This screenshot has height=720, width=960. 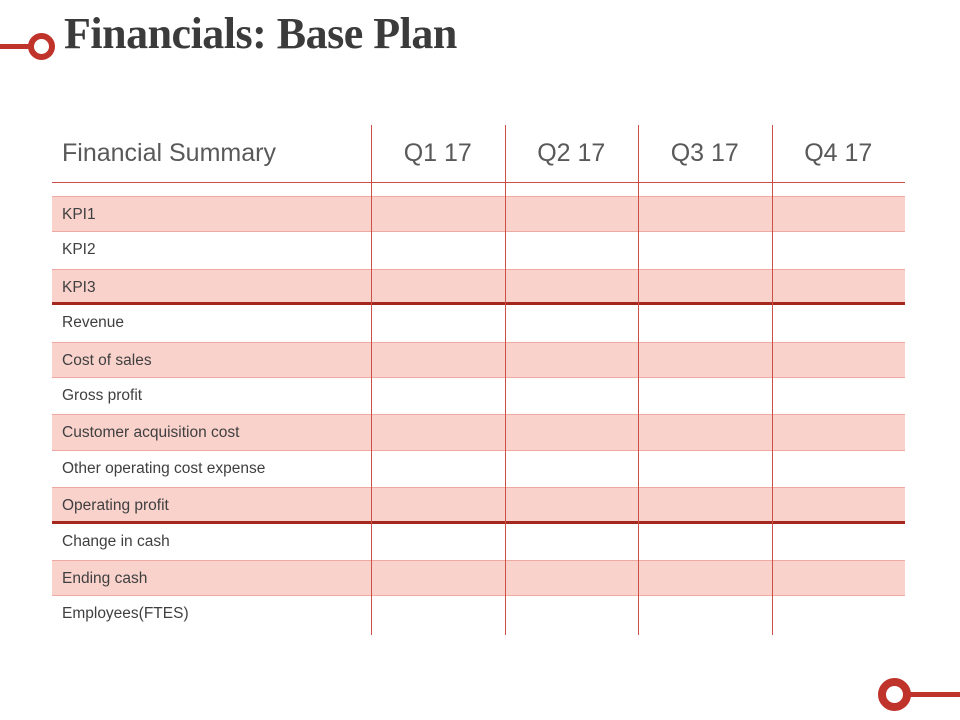 I want to click on table-row: KPI1, so click(x=479, y=214).